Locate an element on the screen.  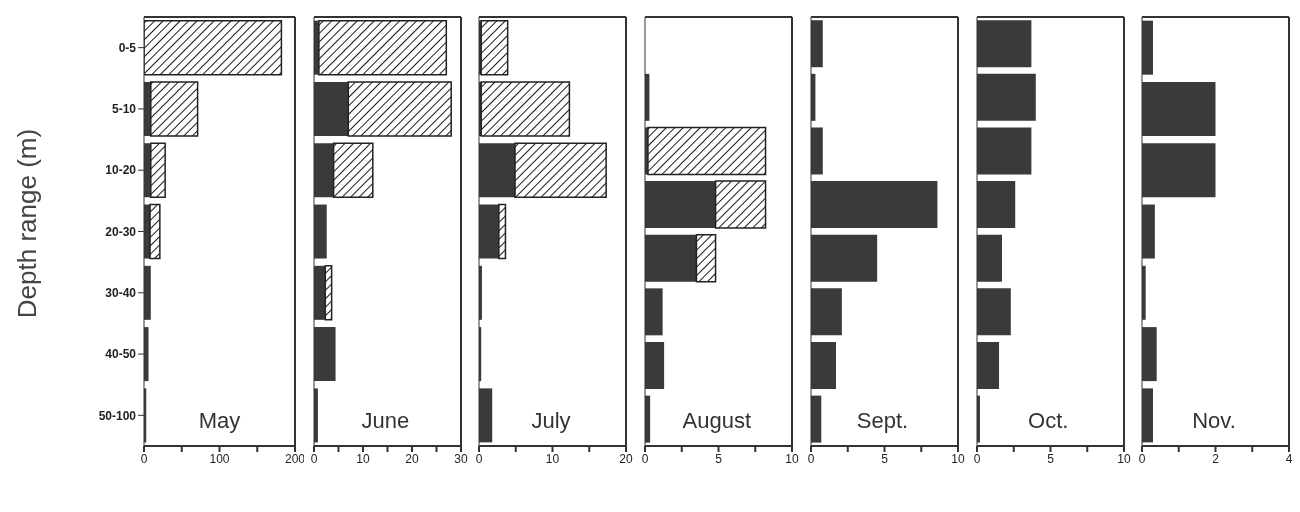
x-tick-label: 100 is located at coordinates (219, 458).